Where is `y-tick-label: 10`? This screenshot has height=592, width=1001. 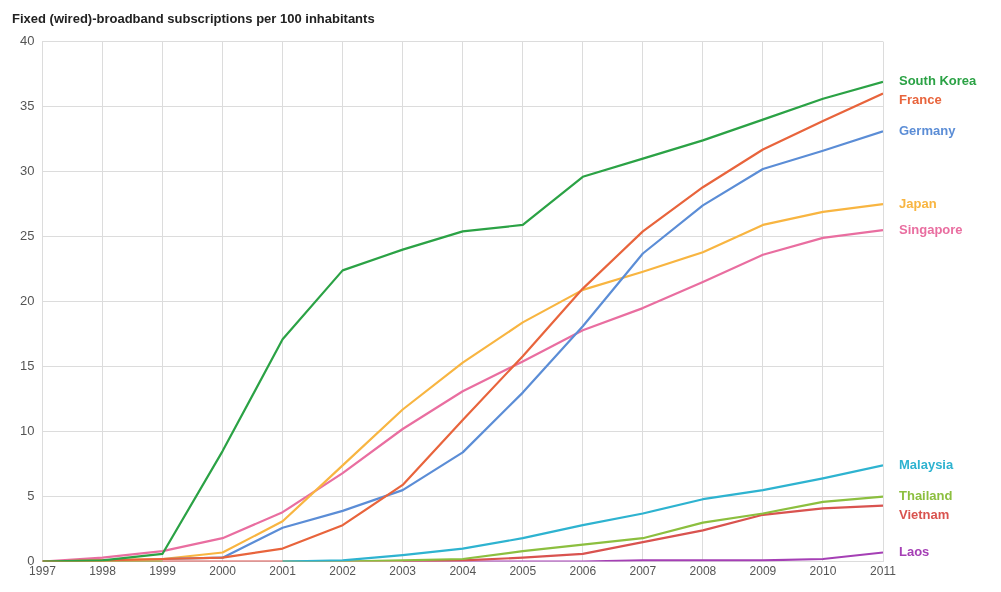
y-tick-label: 10 is located at coordinates (27, 431).